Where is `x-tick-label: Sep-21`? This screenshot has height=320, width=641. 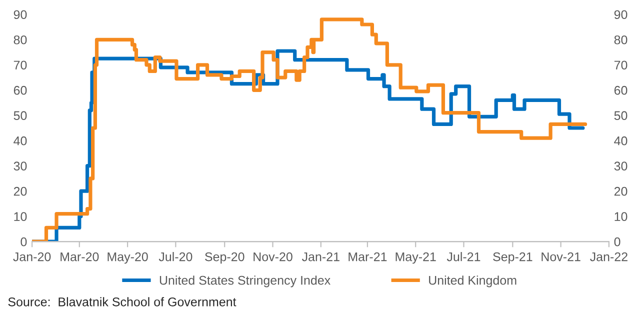 x-tick-label: Sep-21 is located at coordinates (512, 258).